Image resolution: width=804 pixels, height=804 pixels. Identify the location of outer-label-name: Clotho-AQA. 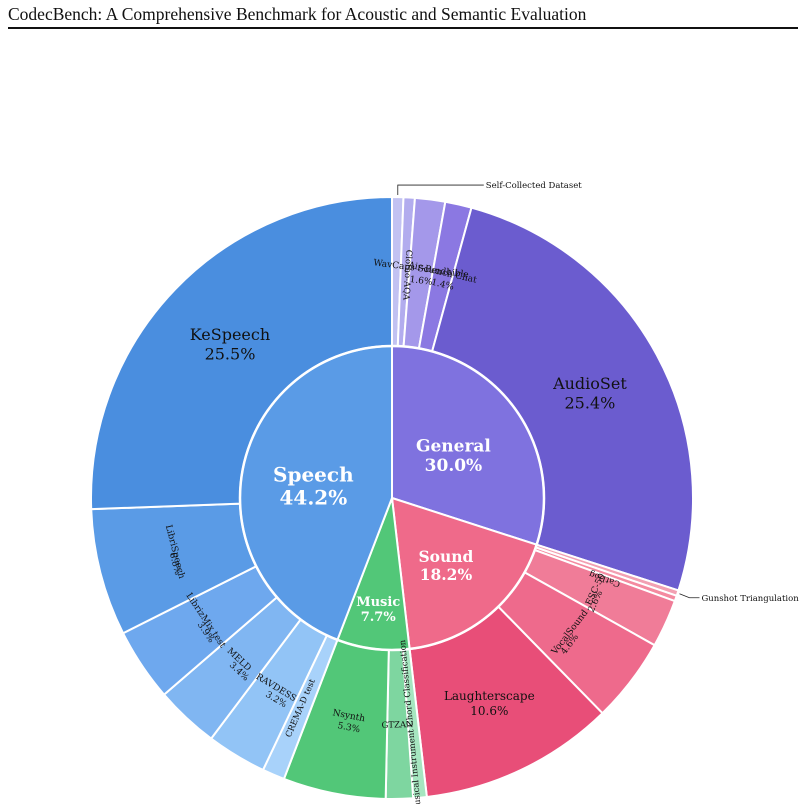
(406, 276).